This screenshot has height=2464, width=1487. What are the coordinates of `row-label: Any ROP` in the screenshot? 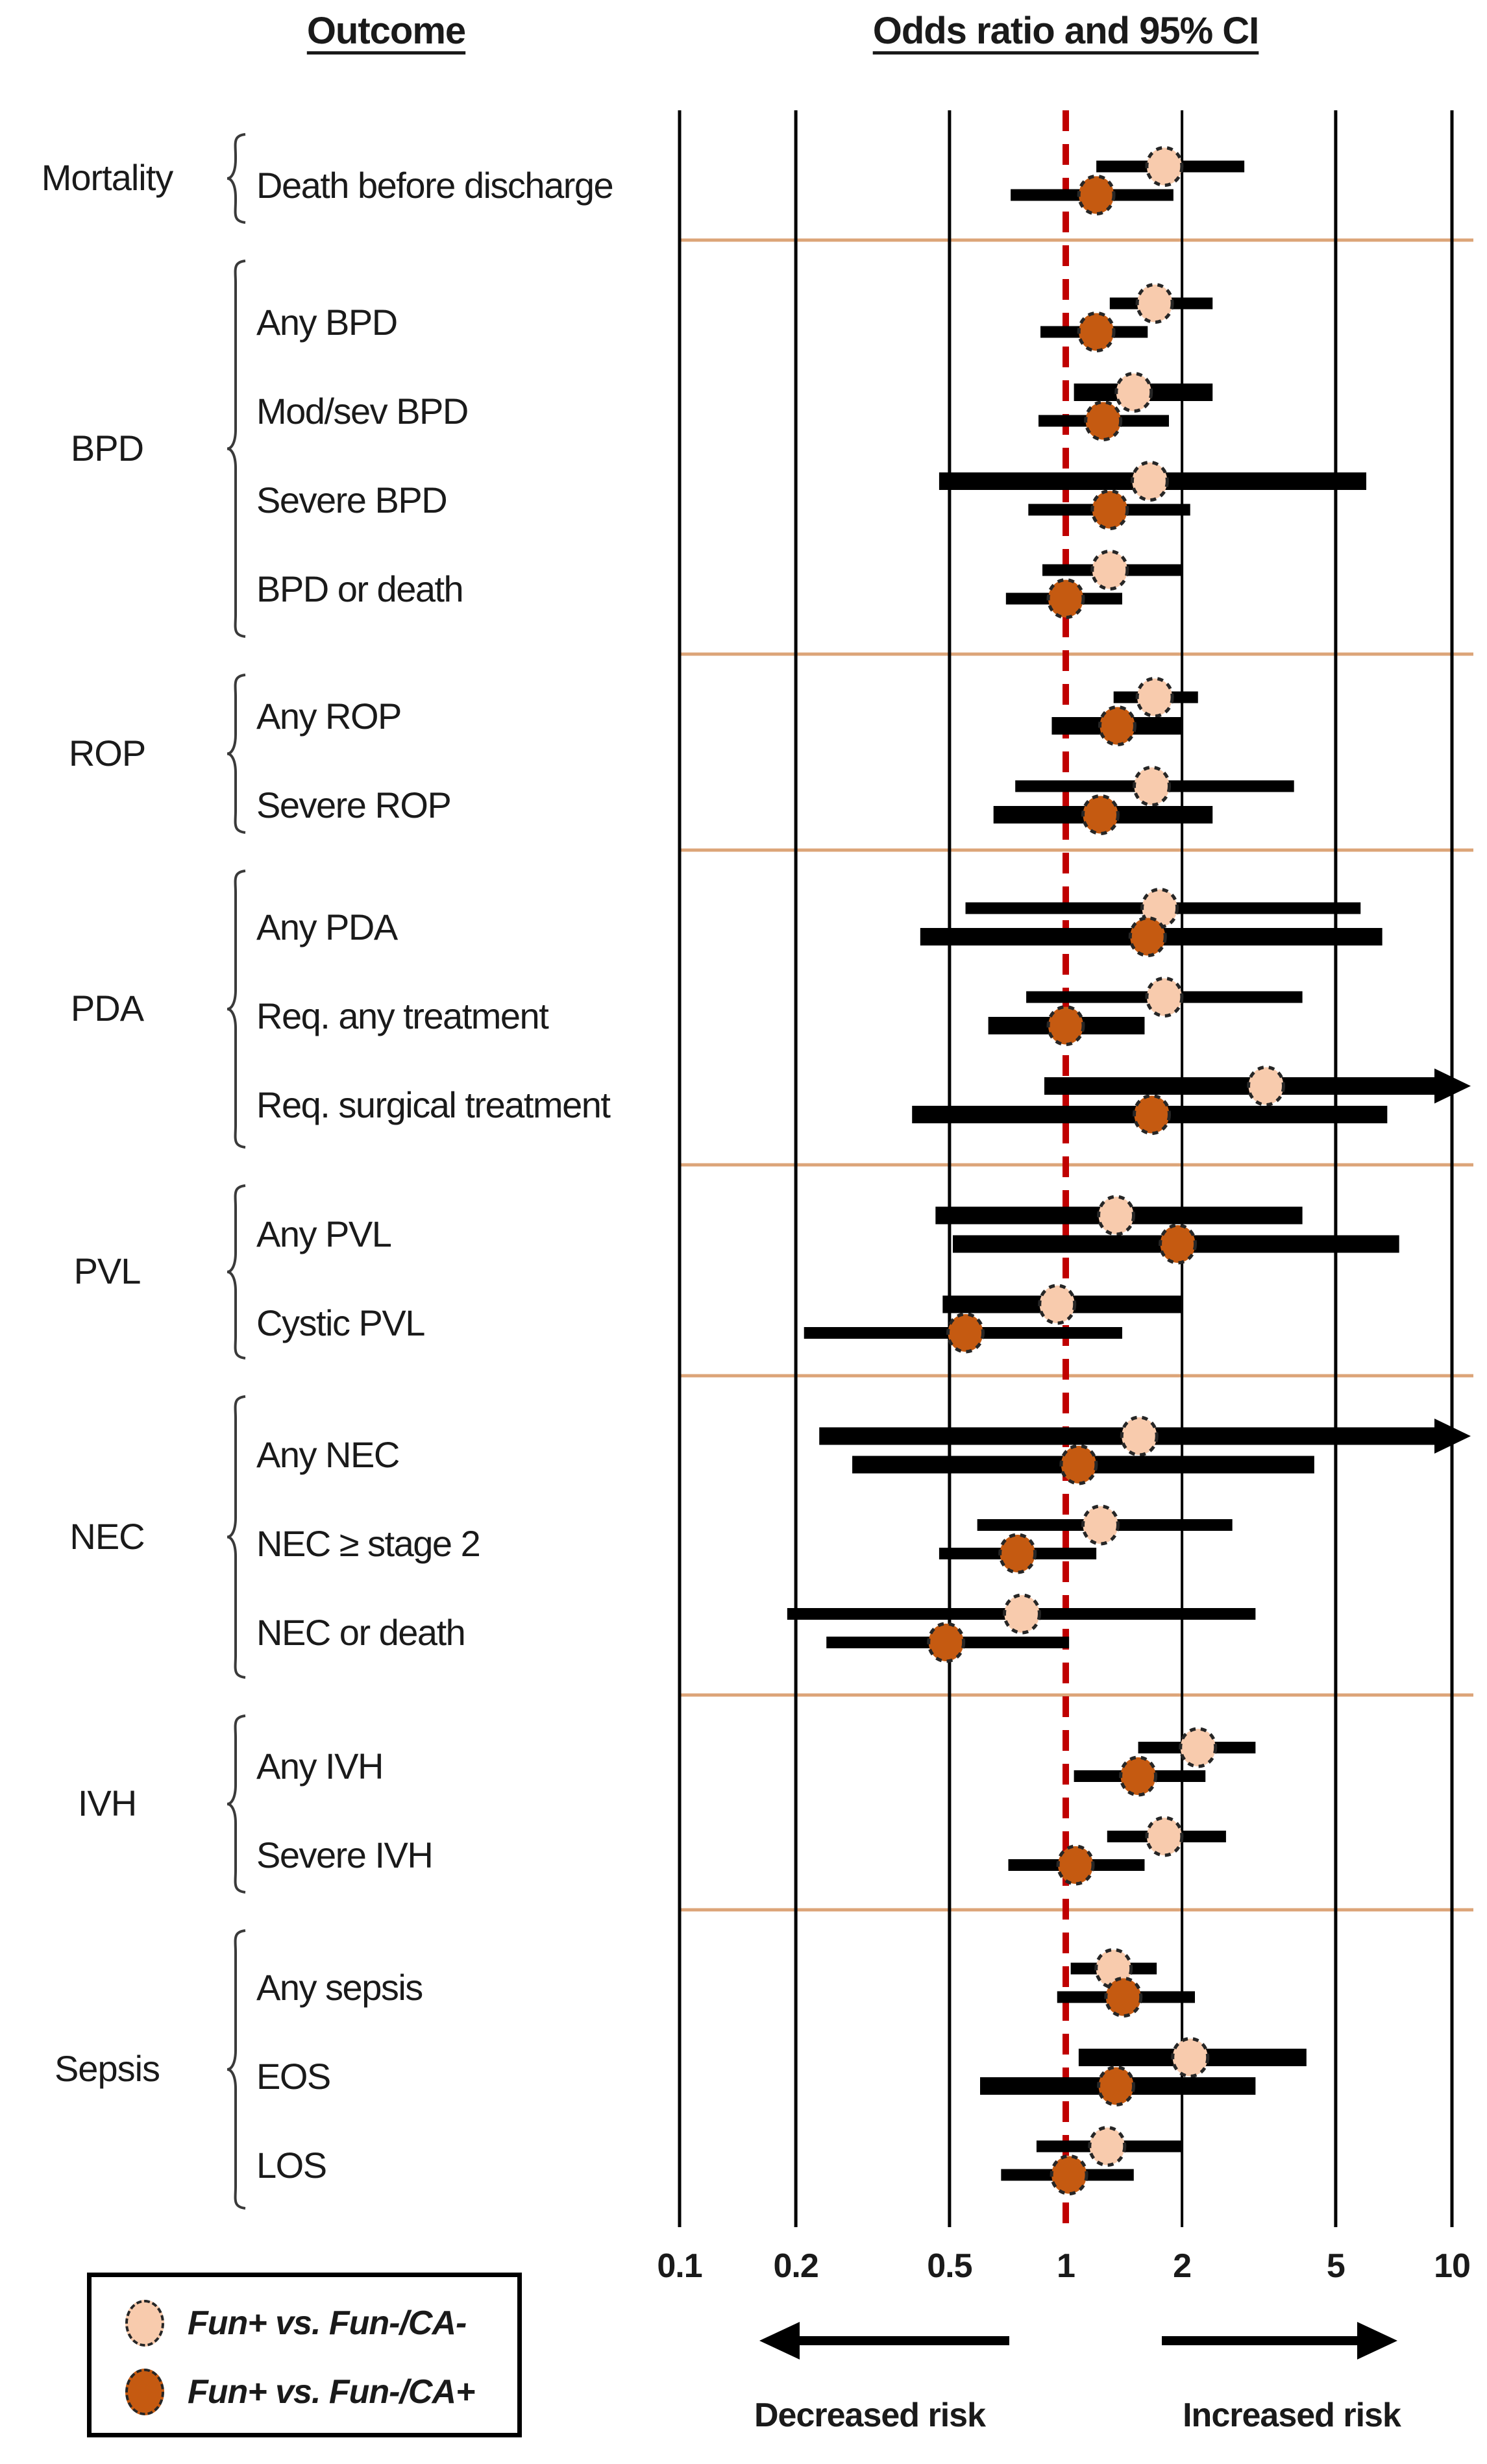 It's located at (329, 716).